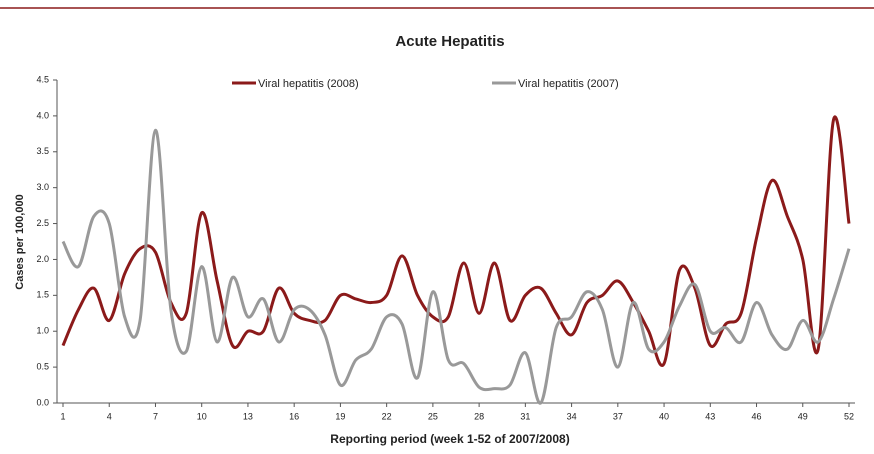 The image size is (874, 454). What do you see at coordinates (710, 416) in the screenshot?
I see `x-tick-label: 43` at bounding box center [710, 416].